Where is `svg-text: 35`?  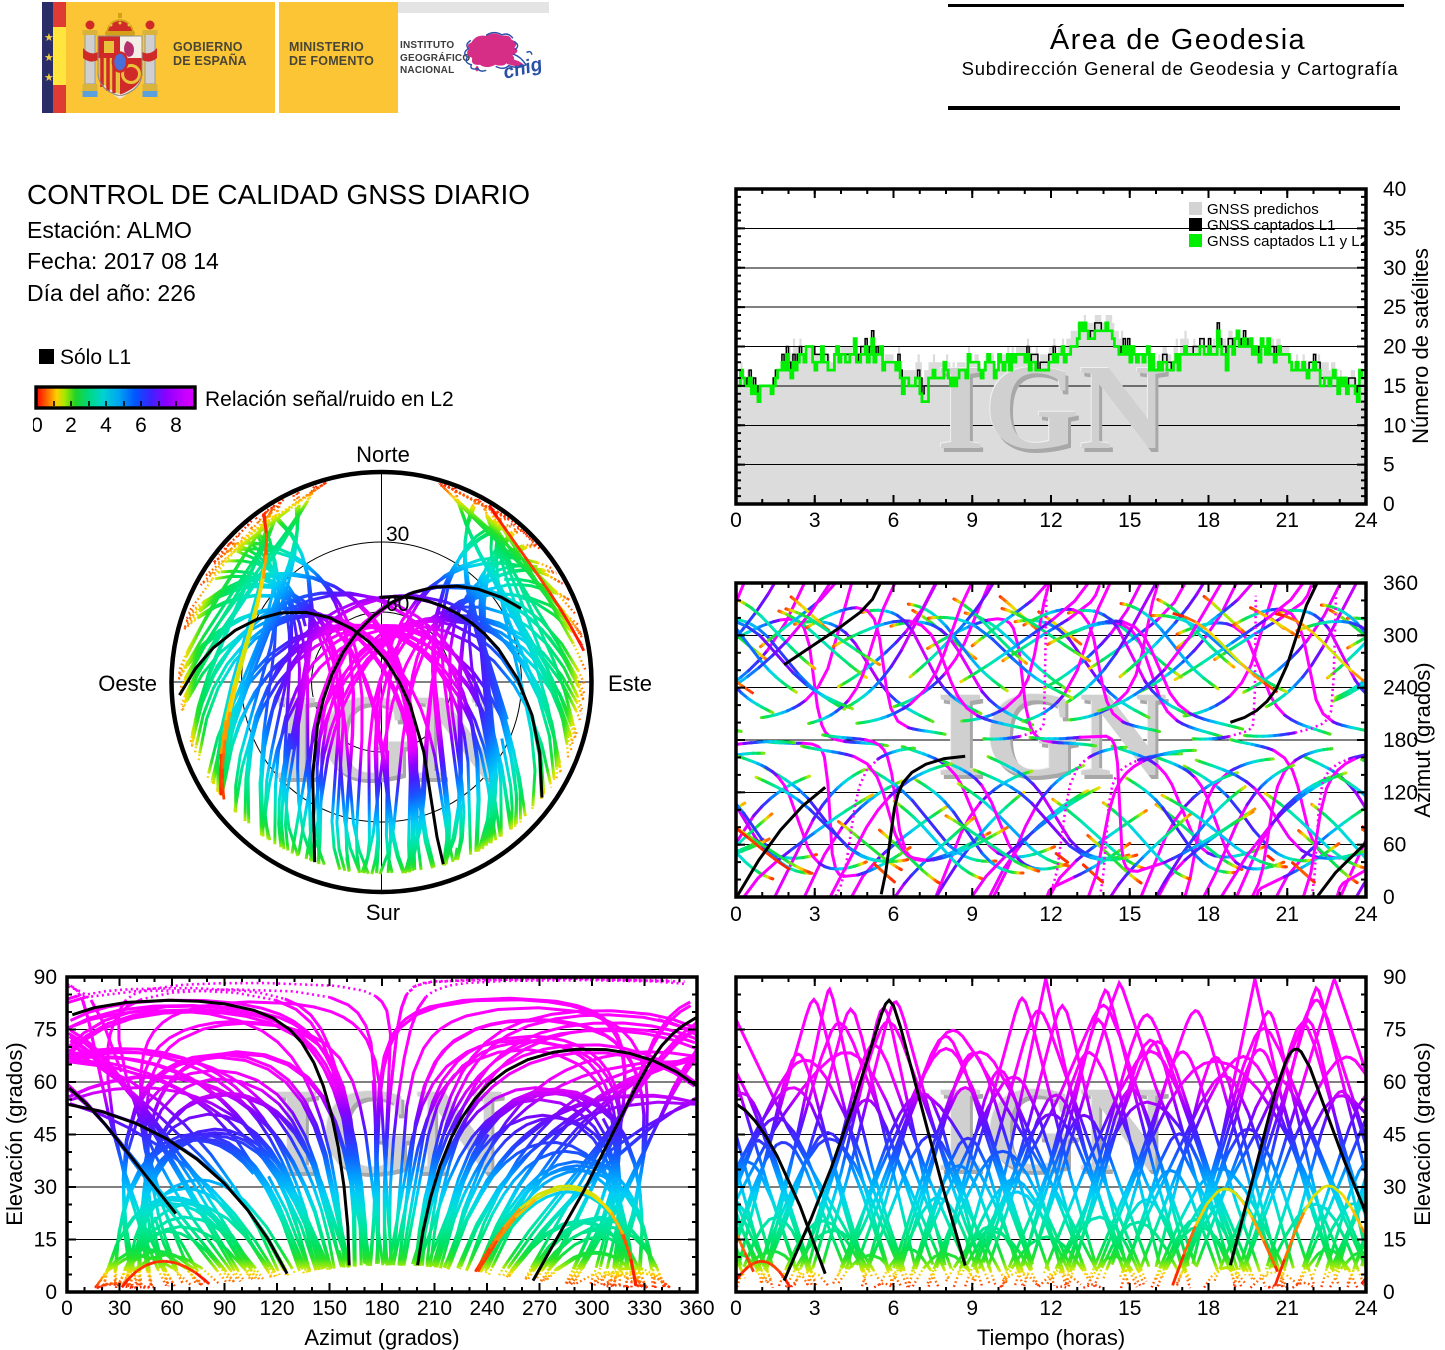 svg-text: 35 is located at coordinates (1394, 228).